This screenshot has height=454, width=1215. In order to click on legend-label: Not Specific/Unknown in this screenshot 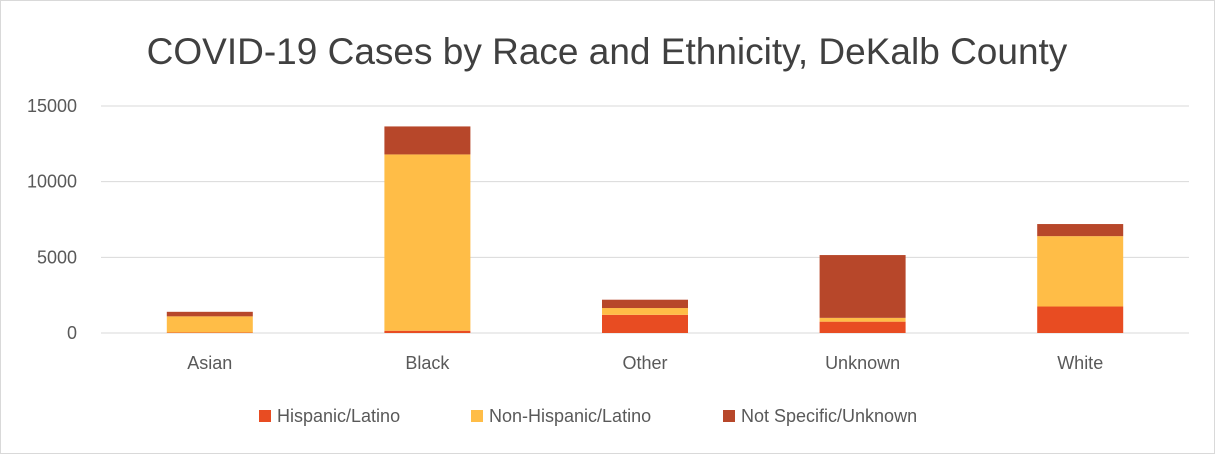, I will do `click(829, 416)`.